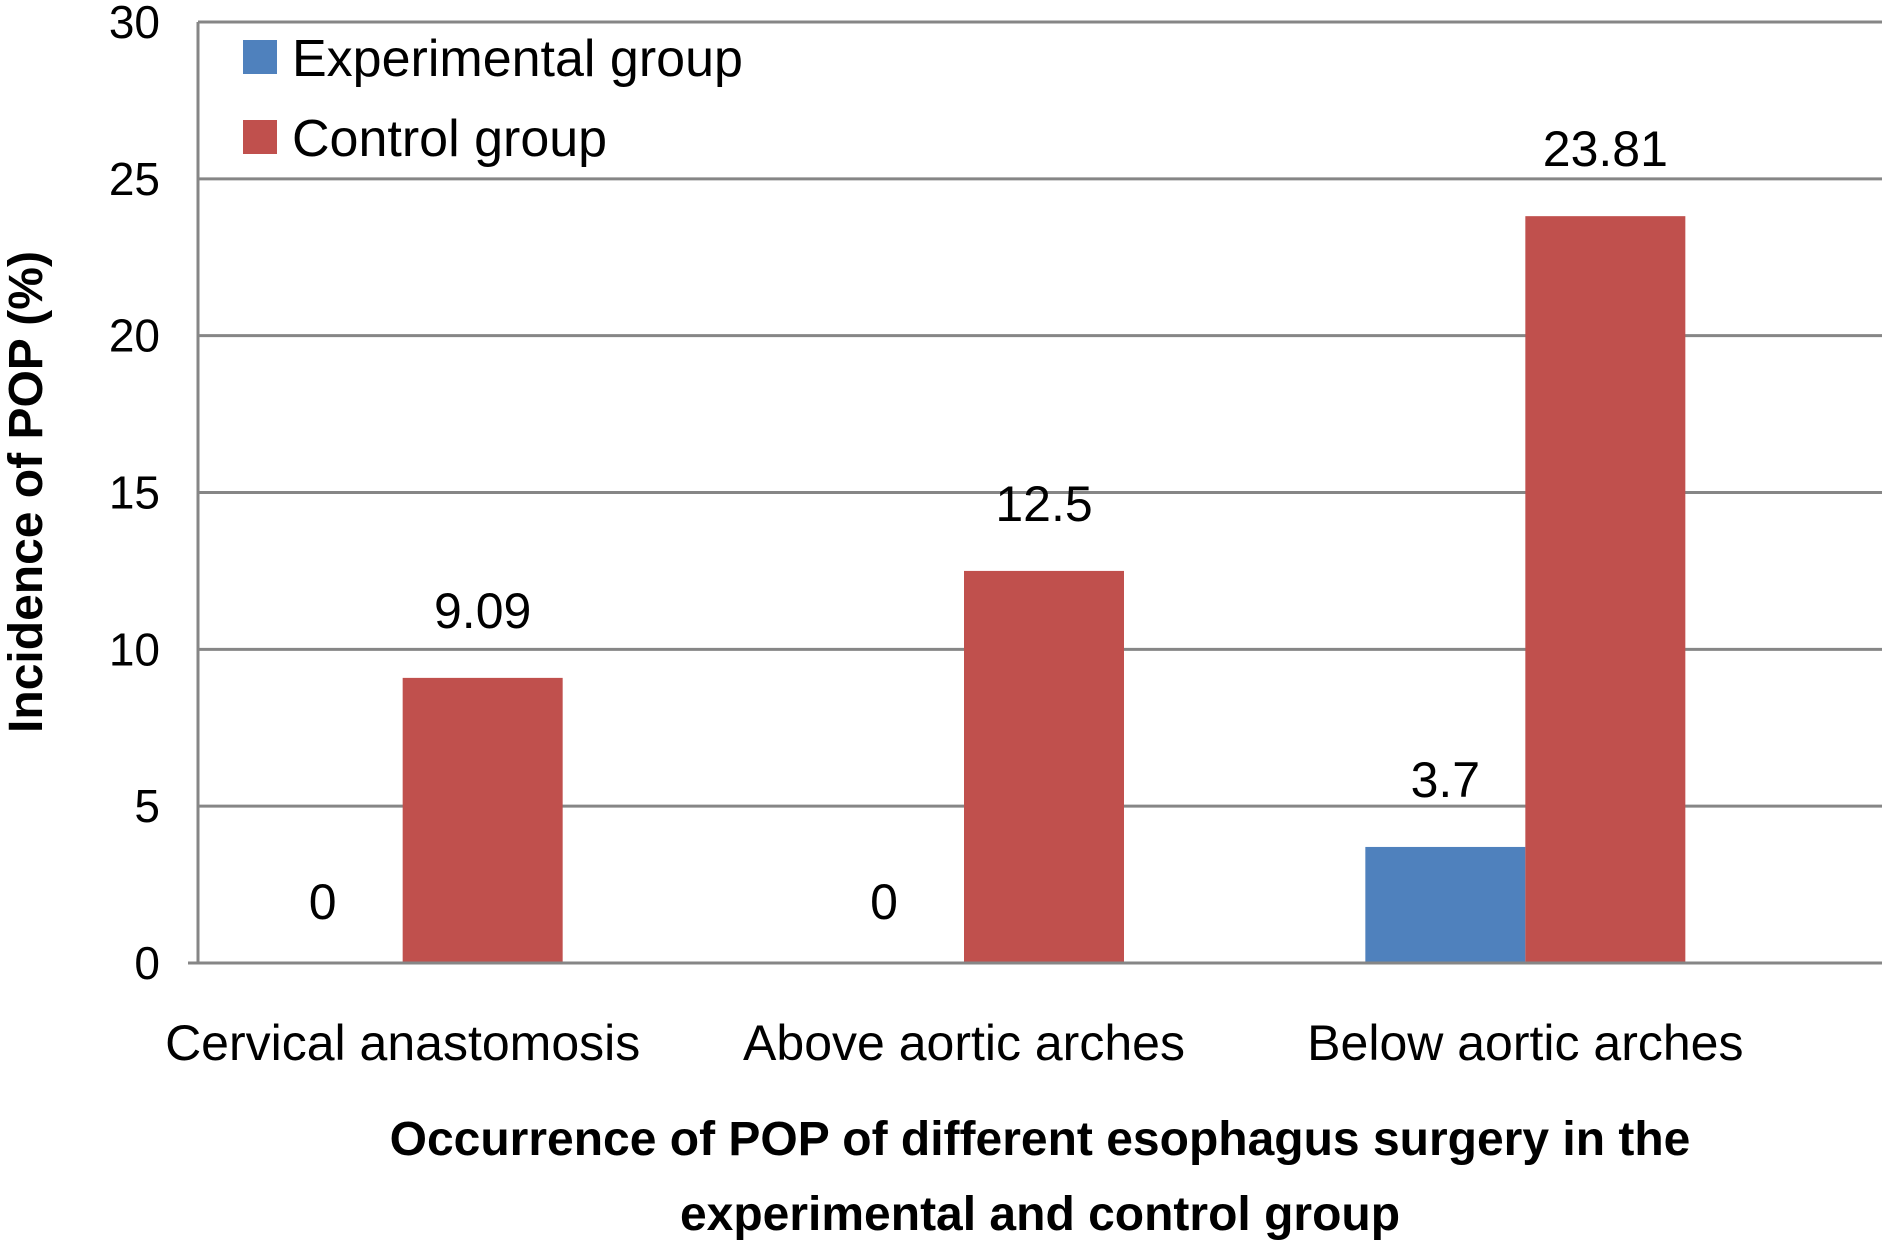 The height and width of the screenshot is (1243, 1882). What do you see at coordinates (1525, 1043) in the screenshot?
I see `category-label: Below aortic arches` at bounding box center [1525, 1043].